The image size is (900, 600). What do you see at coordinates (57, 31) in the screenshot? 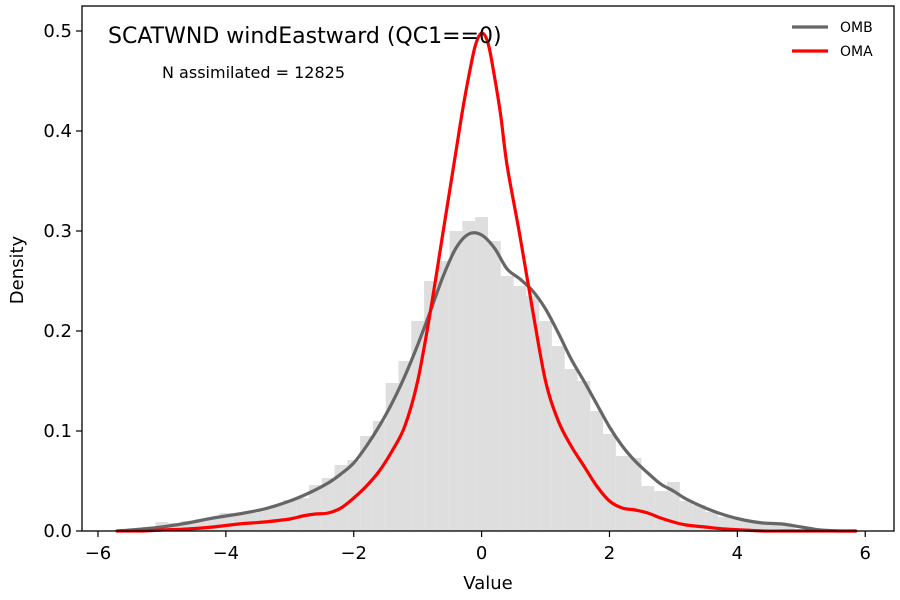
I see `y-tick-label: 0.5` at bounding box center [57, 31].